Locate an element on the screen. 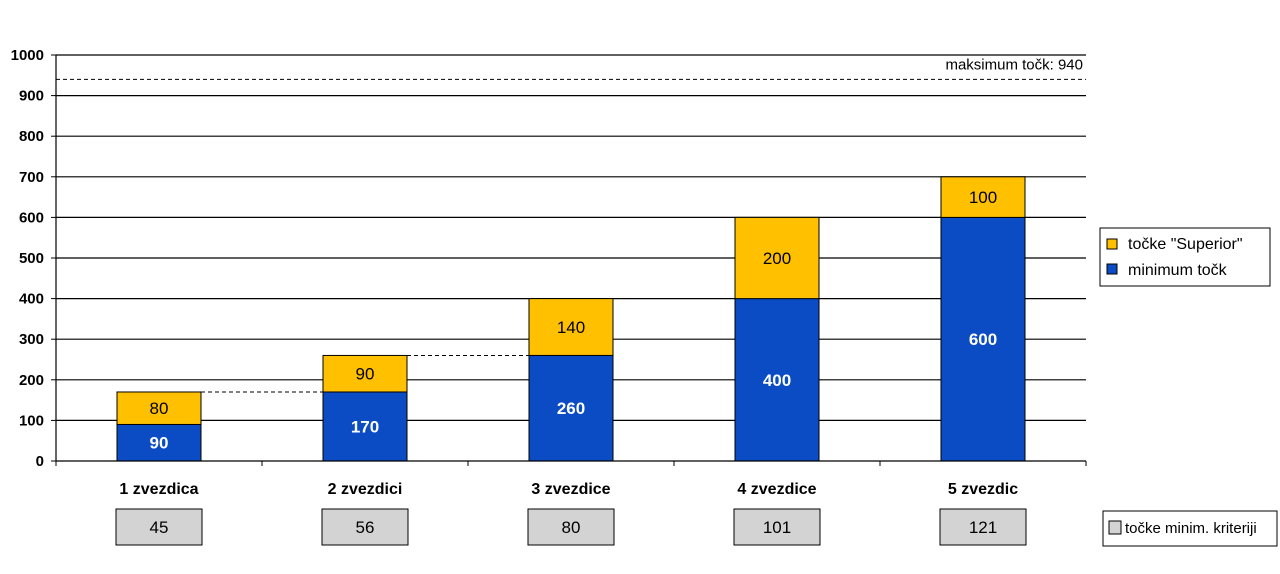 This screenshot has height=574, width=1280. legend-swatch-superior is located at coordinates (1112, 244).